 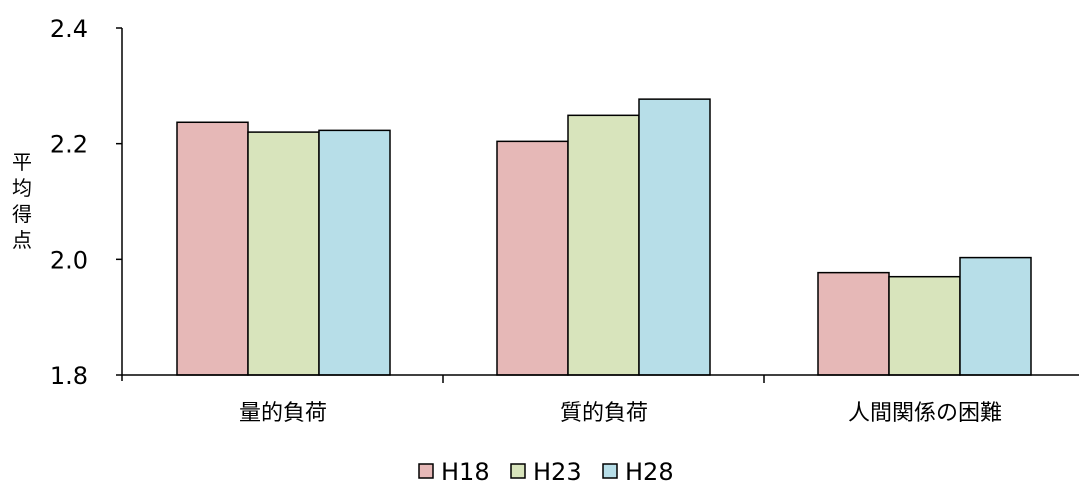 I want to click on y-axis-title-char: 均, so click(x=22, y=188).